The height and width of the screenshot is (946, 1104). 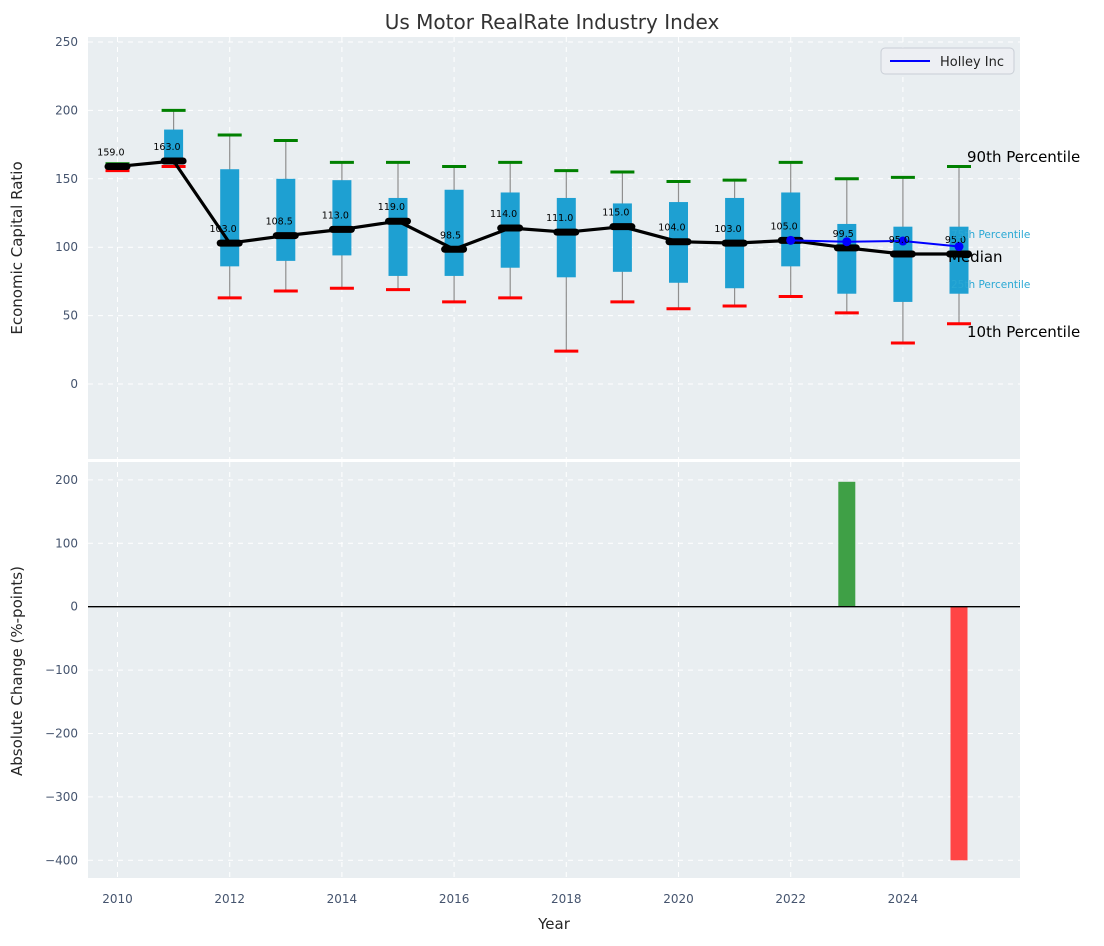 I want to click on holley-series, so click(x=875, y=243).